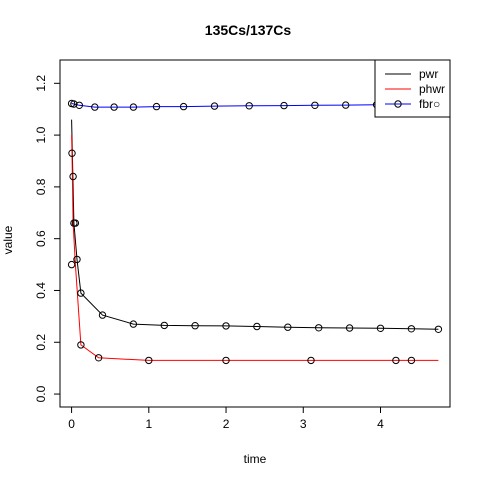 This screenshot has height=480, width=480. I want to click on y-tick-label: 0.2, so click(41, 342).